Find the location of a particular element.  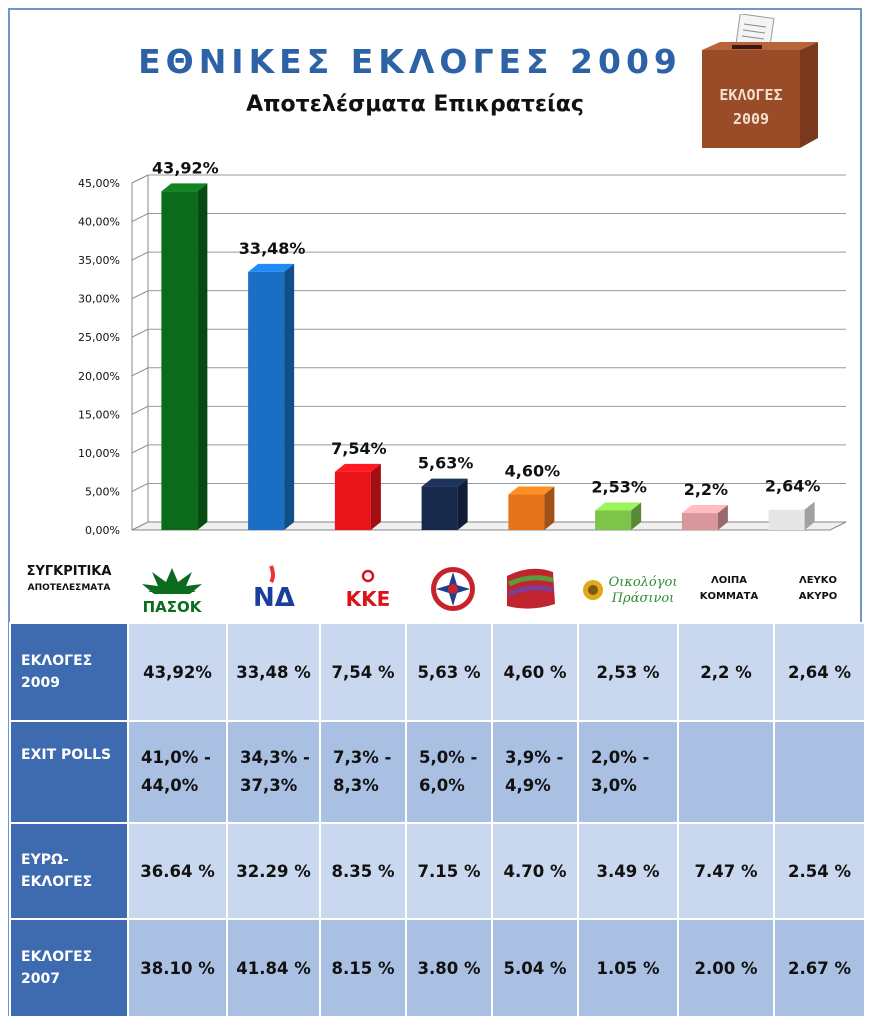

row-label: ΕΚΛΟΓΕΣ 2009 is located at coordinates (69, 672).